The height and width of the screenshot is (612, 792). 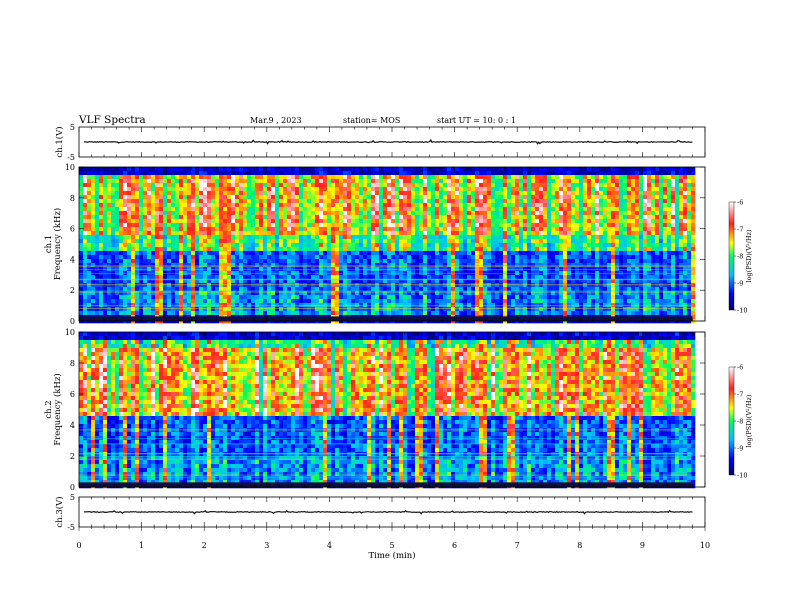 What do you see at coordinates (70, 167) in the screenshot?
I see `ch1_spectrogram-ytick-label: 10` at bounding box center [70, 167].